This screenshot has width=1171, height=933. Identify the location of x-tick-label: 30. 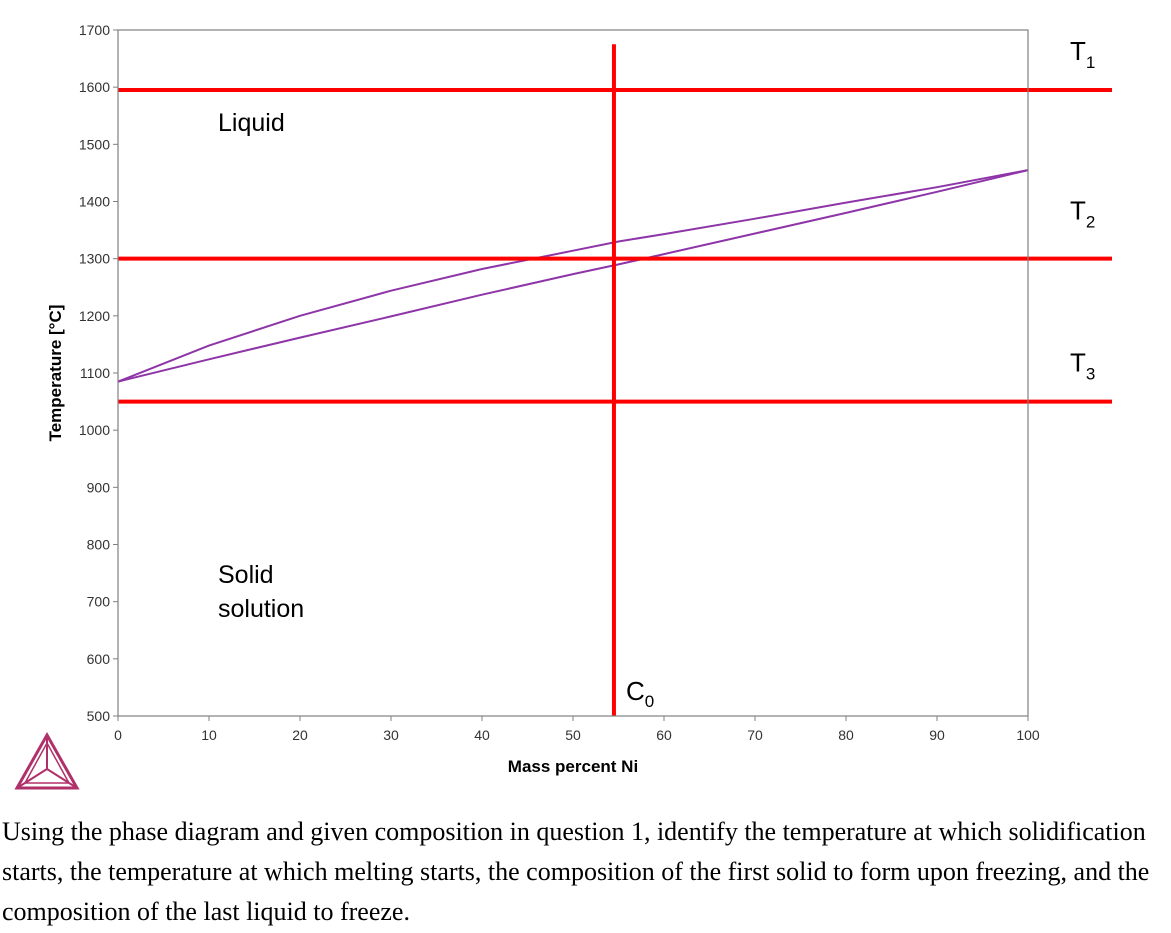
(391, 735).